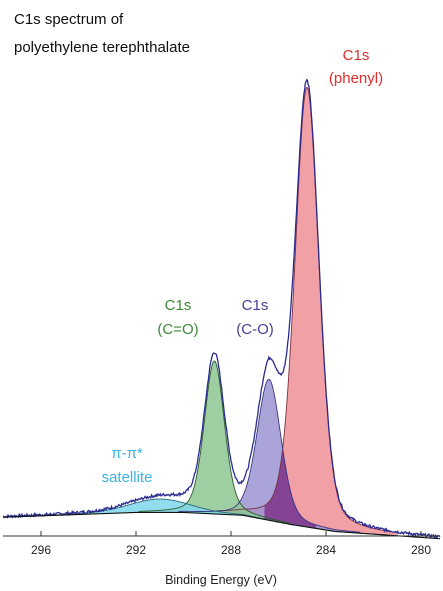 The height and width of the screenshot is (591, 443). Describe the element at coordinates (290, 488) in the screenshot. I see `peak-overlap-fill` at that location.